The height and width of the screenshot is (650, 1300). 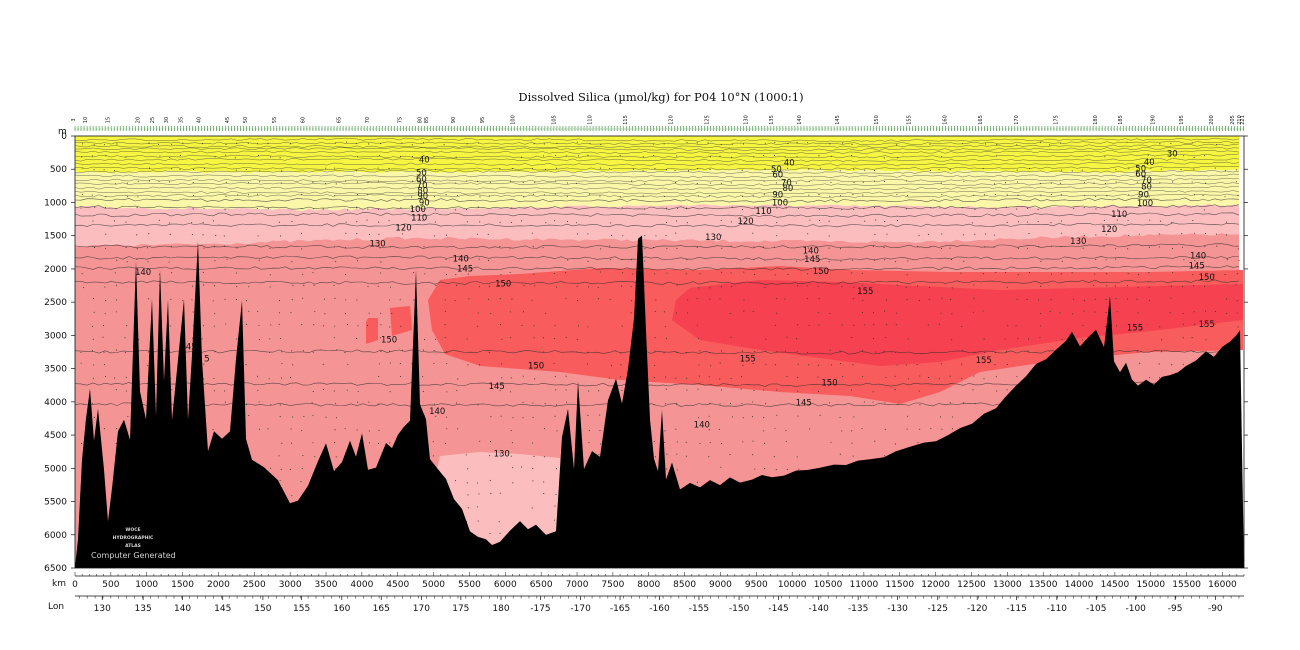 I want to click on contour-label: 90, so click(x=1143, y=196).